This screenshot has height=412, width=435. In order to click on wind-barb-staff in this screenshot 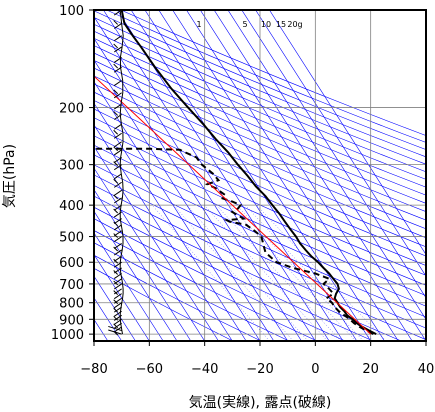, I will do `click(121, 172)`.